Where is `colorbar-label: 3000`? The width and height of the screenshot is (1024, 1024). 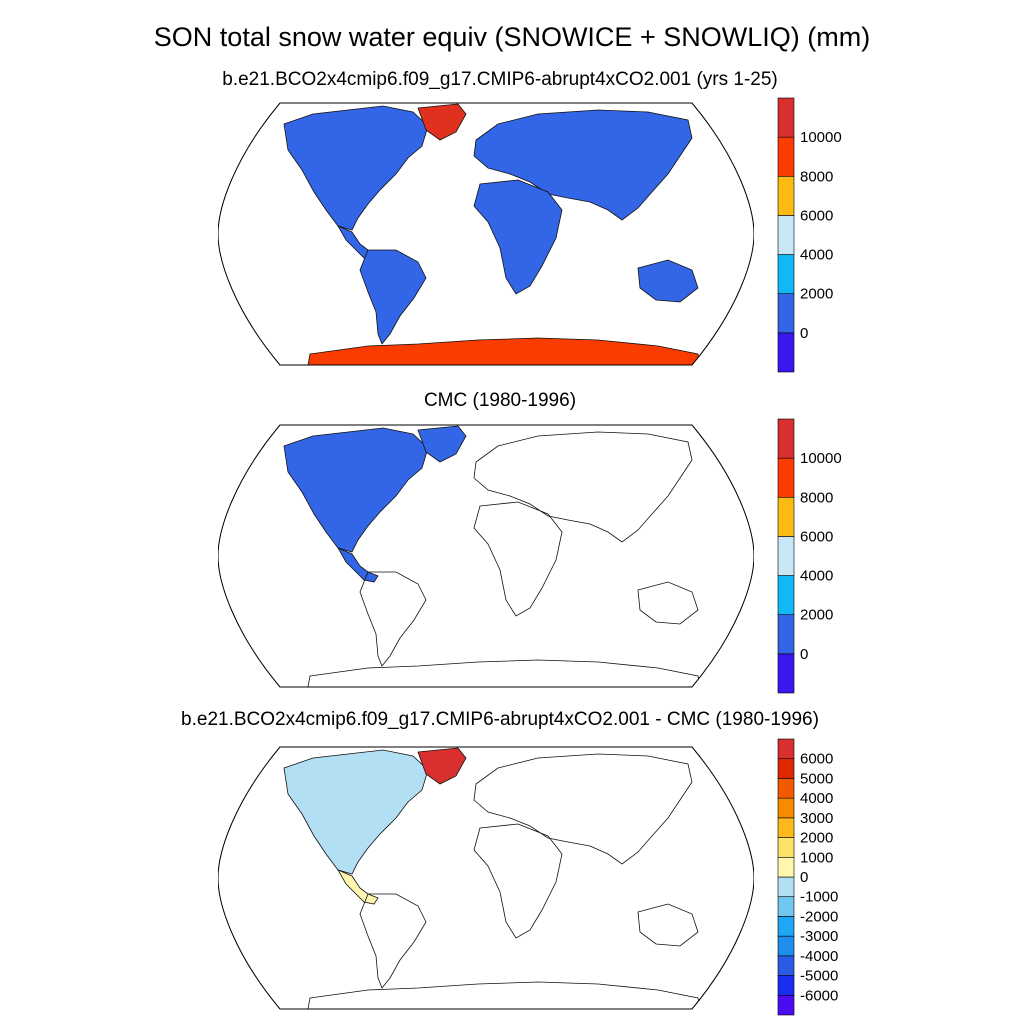 colorbar-label: 3000 is located at coordinates (816, 818).